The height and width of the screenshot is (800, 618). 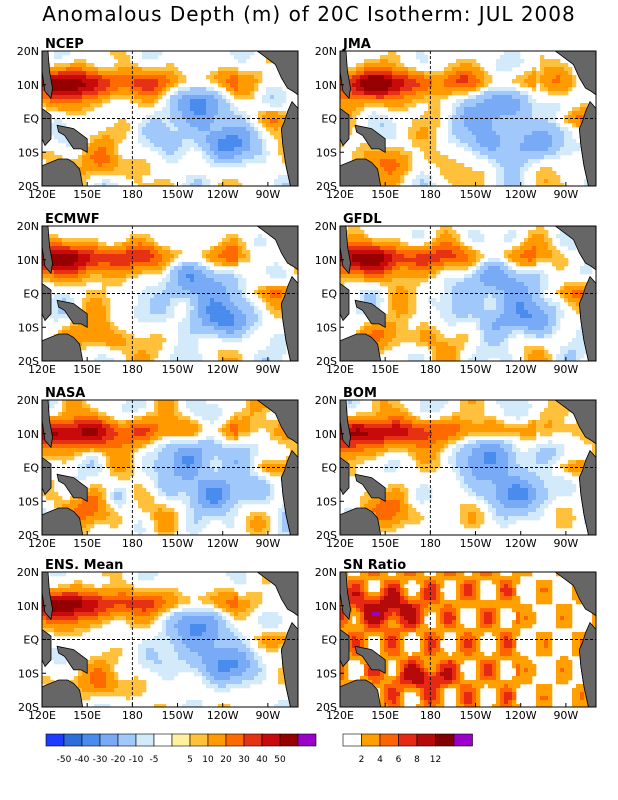 What do you see at coordinates (223, 369) in the screenshot?
I see `x-tick-label: 120W` at bounding box center [223, 369].